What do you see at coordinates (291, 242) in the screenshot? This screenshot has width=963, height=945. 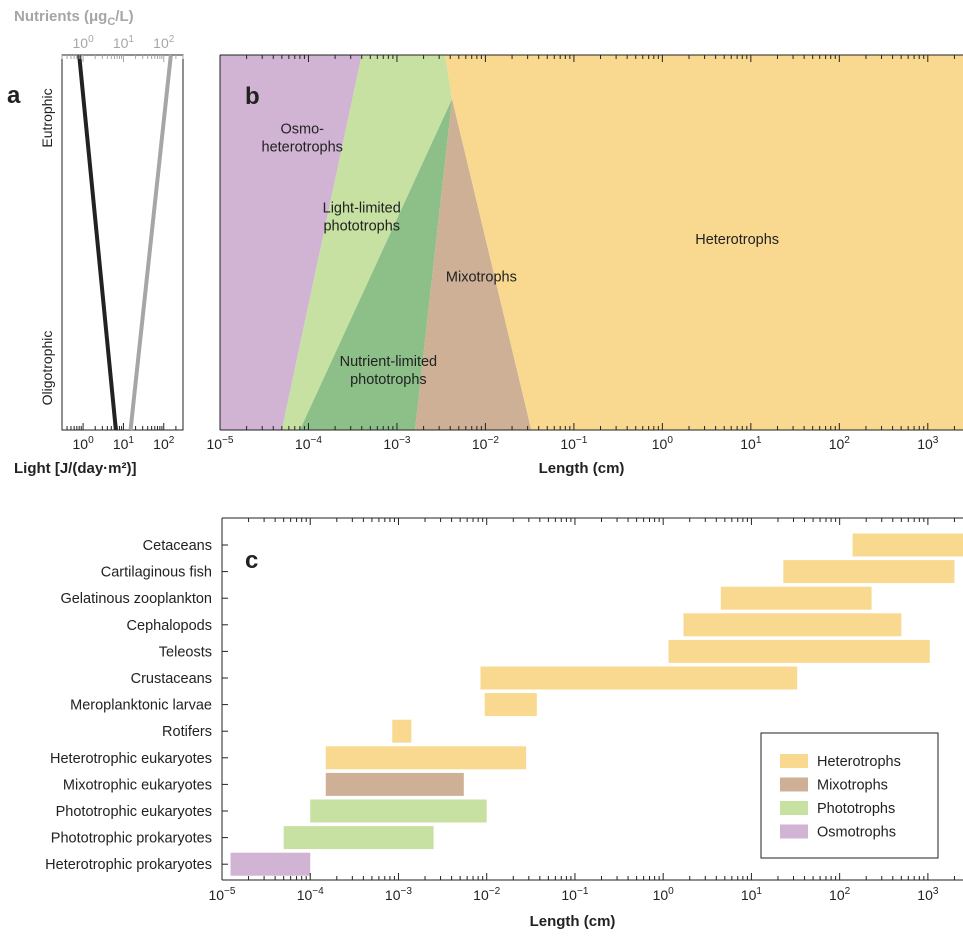 I see `region-osmotrophs` at bounding box center [291, 242].